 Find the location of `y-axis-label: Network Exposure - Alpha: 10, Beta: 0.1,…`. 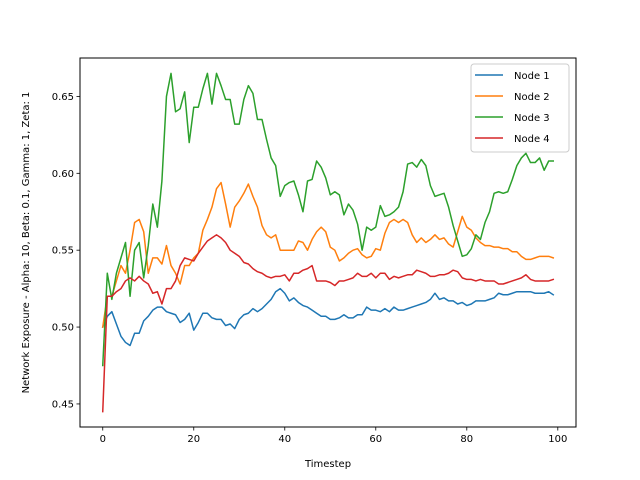

y-axis-label: Network Exposure - Alpha: 10, Beta: 0.1,… is located at coordinates (26, 243).